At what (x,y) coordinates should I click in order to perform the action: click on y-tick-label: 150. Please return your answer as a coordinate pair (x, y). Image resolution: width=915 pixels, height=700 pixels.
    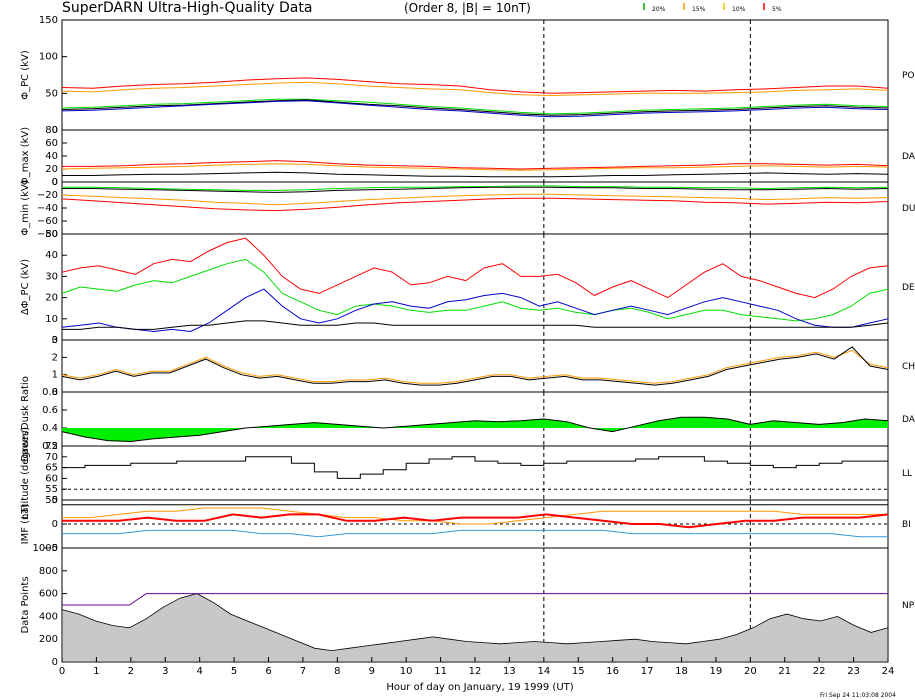
    Looking at the image, I should click on (48, 20).